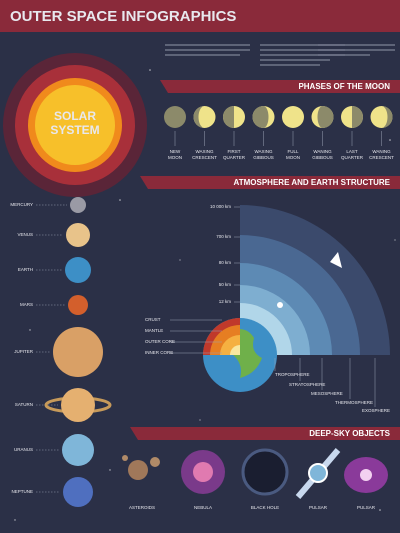  I want to click on phase-label: LAST, so click(352, 151).